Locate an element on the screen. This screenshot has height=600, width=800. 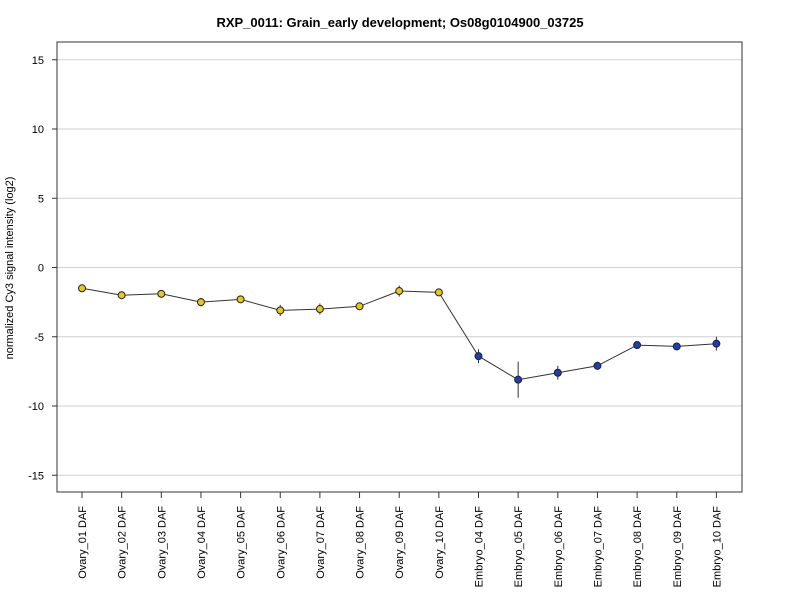
x-tick-label: Ovary_01 DAF is located at coordinates (83, 542).